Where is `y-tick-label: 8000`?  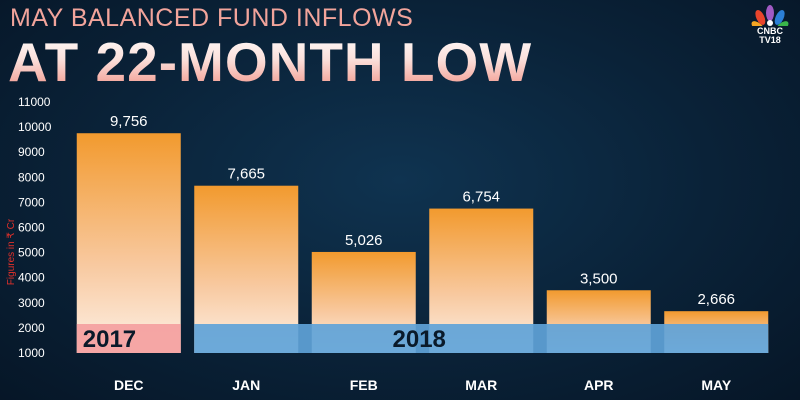 y-tick-label: 8000 is located at coordinates (31, 177).